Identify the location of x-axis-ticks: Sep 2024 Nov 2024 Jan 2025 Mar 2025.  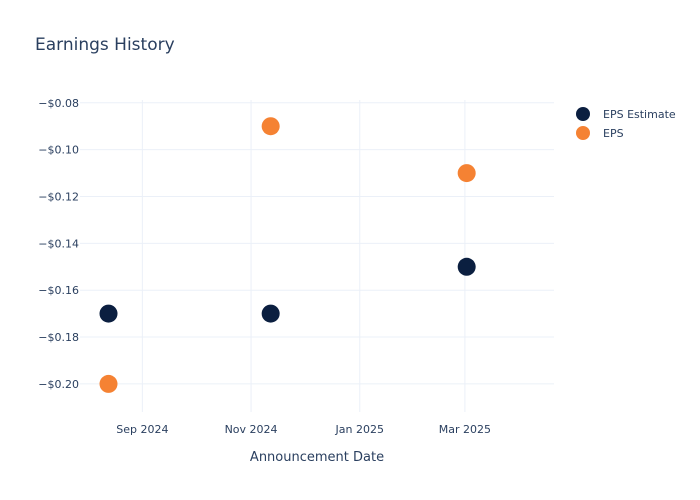
(303, 429).